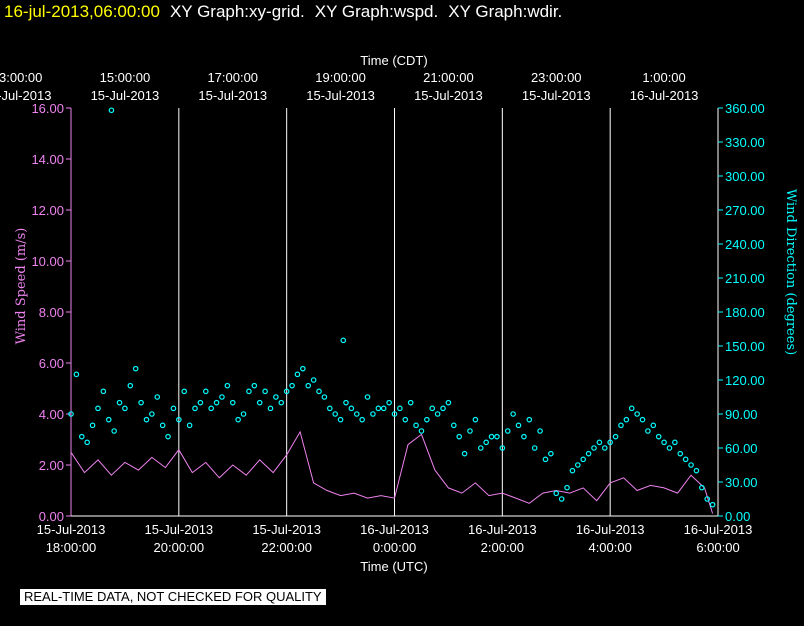  Describe the element at coordinates (745, 278) in the screenshot. I see `right-tick-label: 210.00` at that location.